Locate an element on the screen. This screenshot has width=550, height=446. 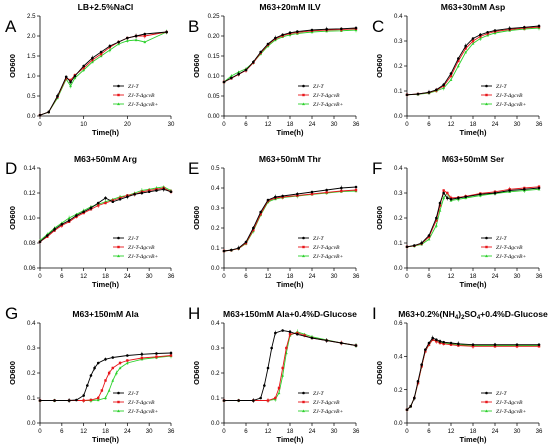
panel-letter: B is located at coordinates (193, 26).